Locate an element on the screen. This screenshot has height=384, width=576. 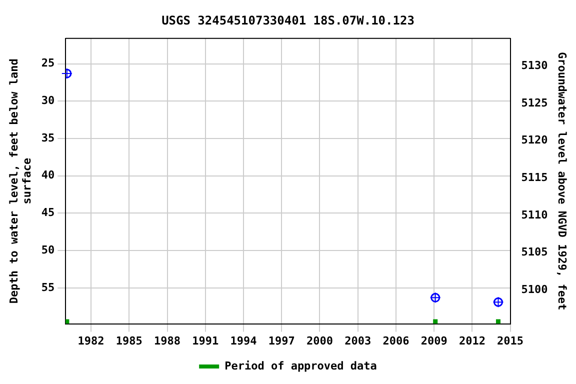
y-tick-label: 25 is located at coordinates (48, 63).